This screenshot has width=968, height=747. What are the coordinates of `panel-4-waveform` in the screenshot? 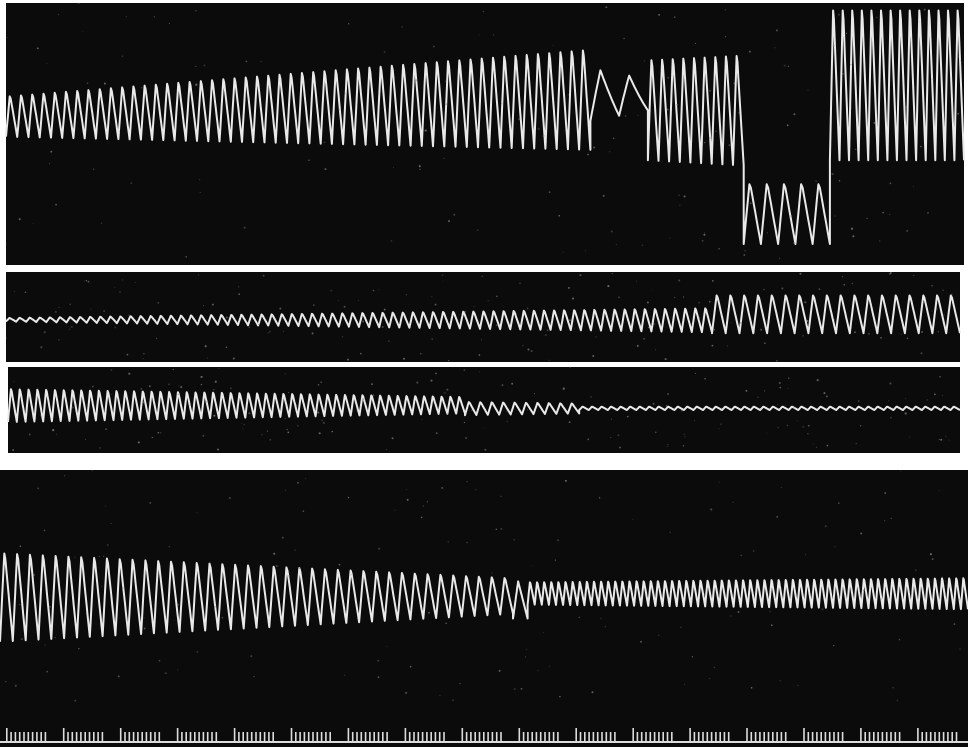 It's located at (484, 597).